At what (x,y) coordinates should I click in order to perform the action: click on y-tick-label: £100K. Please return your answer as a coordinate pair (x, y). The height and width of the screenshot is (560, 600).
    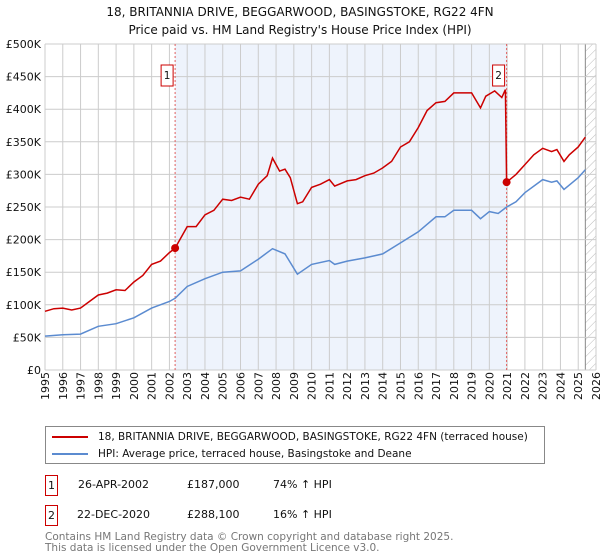
    Looking at the image, I should click on (24, 305).